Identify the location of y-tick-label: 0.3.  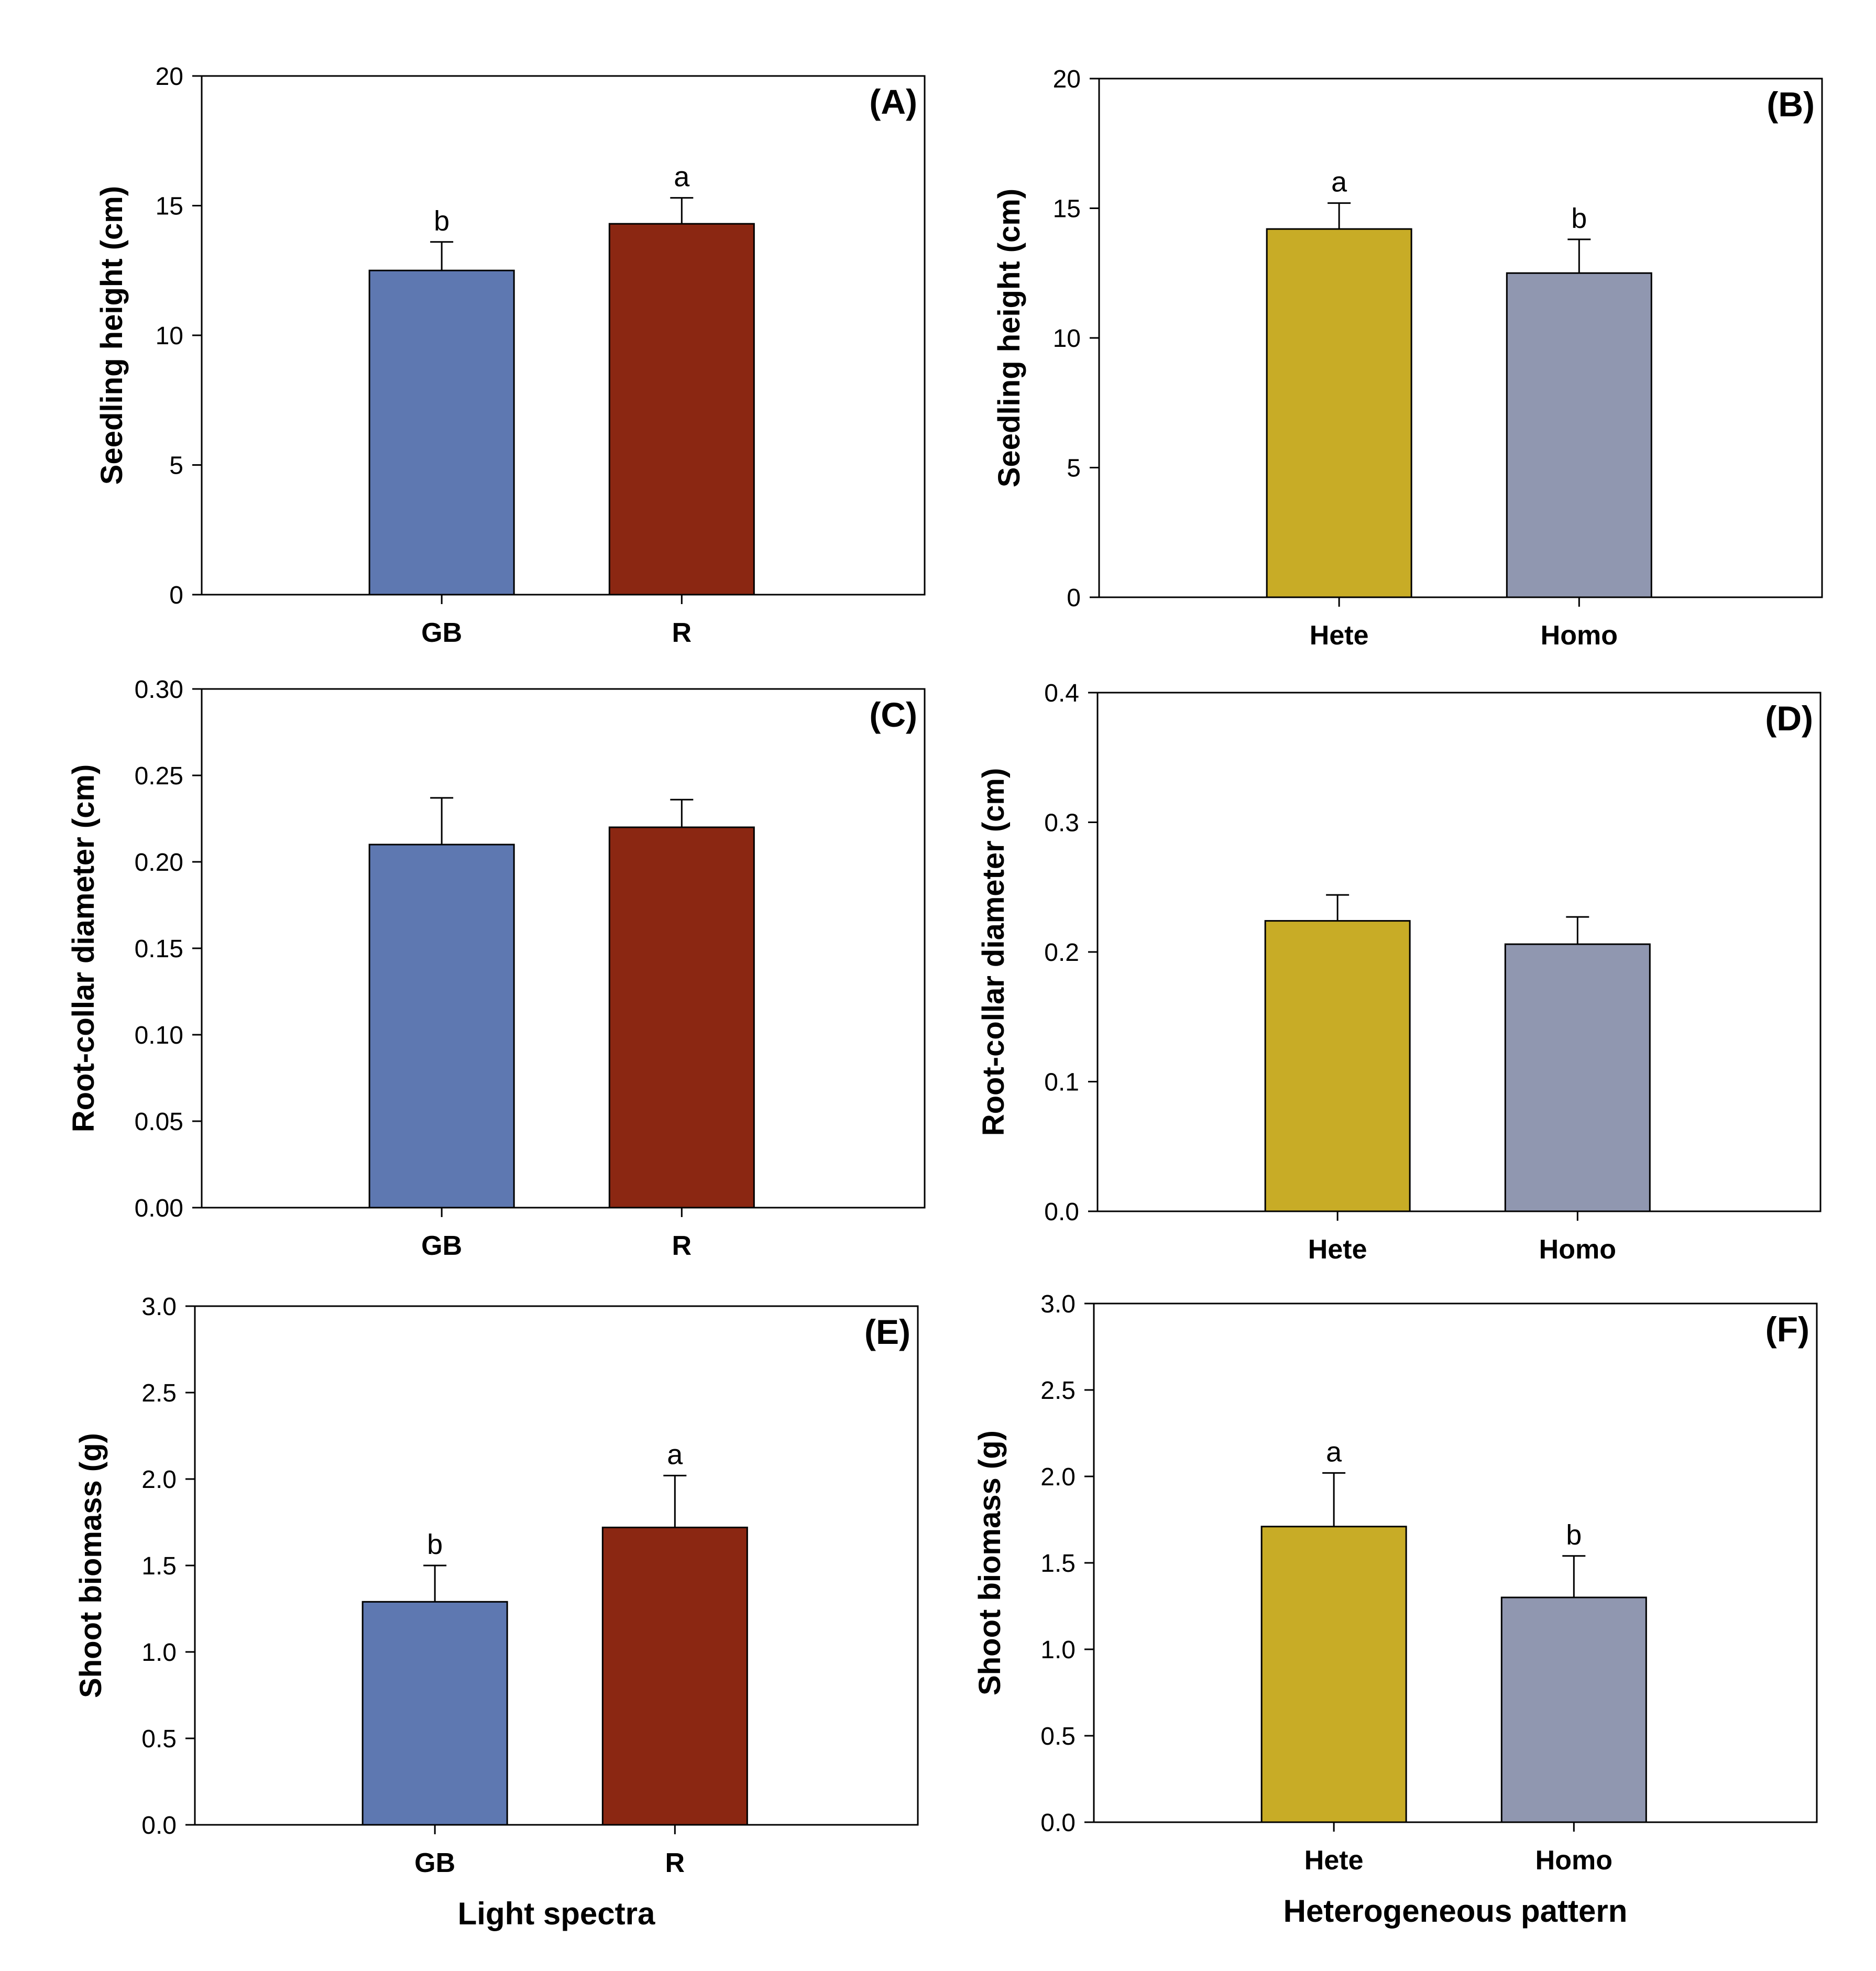
(1062, 823).